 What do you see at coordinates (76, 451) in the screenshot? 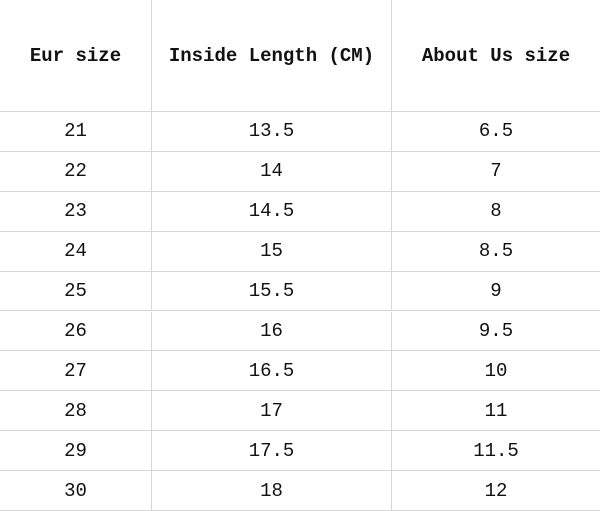
I see `table-cell: 29` at bounding box center [76, 451].